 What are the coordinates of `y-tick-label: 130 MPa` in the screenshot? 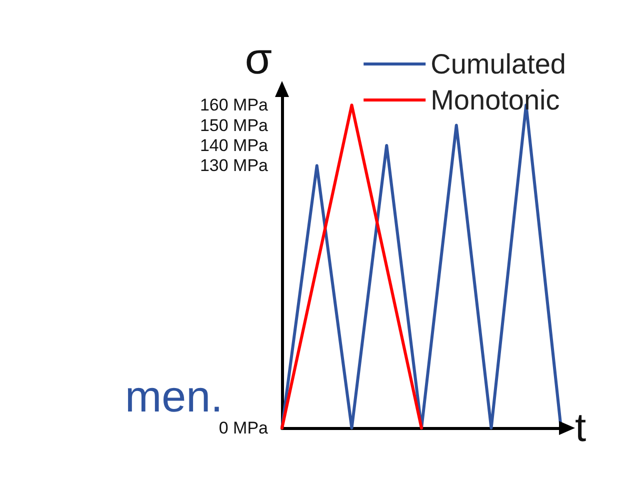 It's located at (234, 166).